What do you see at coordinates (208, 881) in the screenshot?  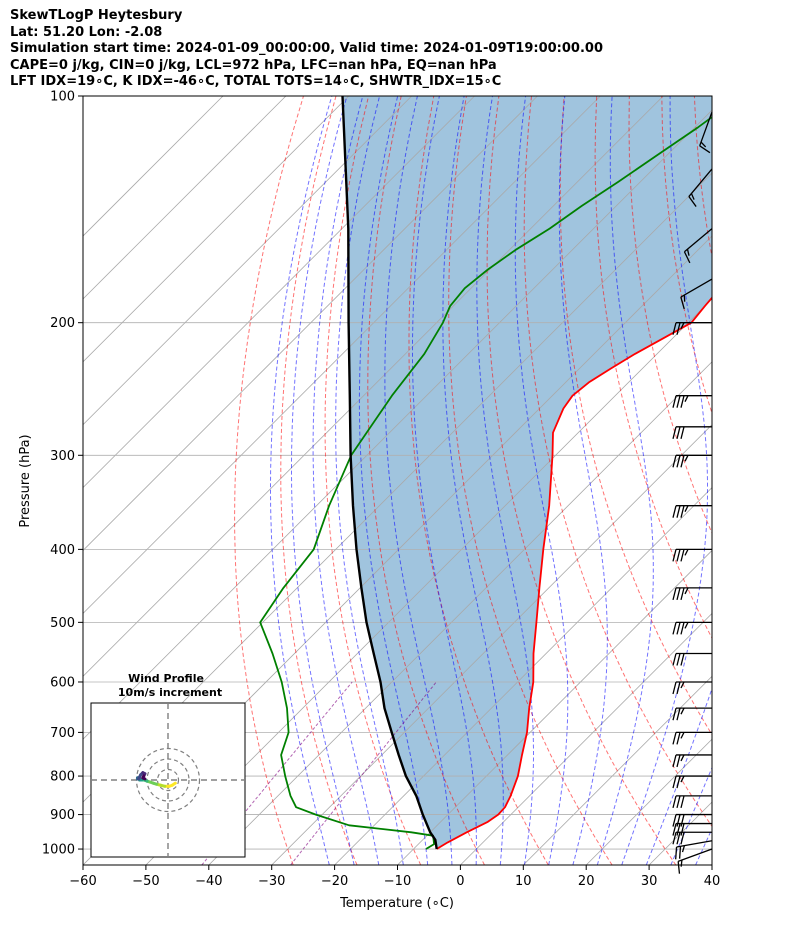 I see `x-tick-label: −40` at bounding box center [208, 881].